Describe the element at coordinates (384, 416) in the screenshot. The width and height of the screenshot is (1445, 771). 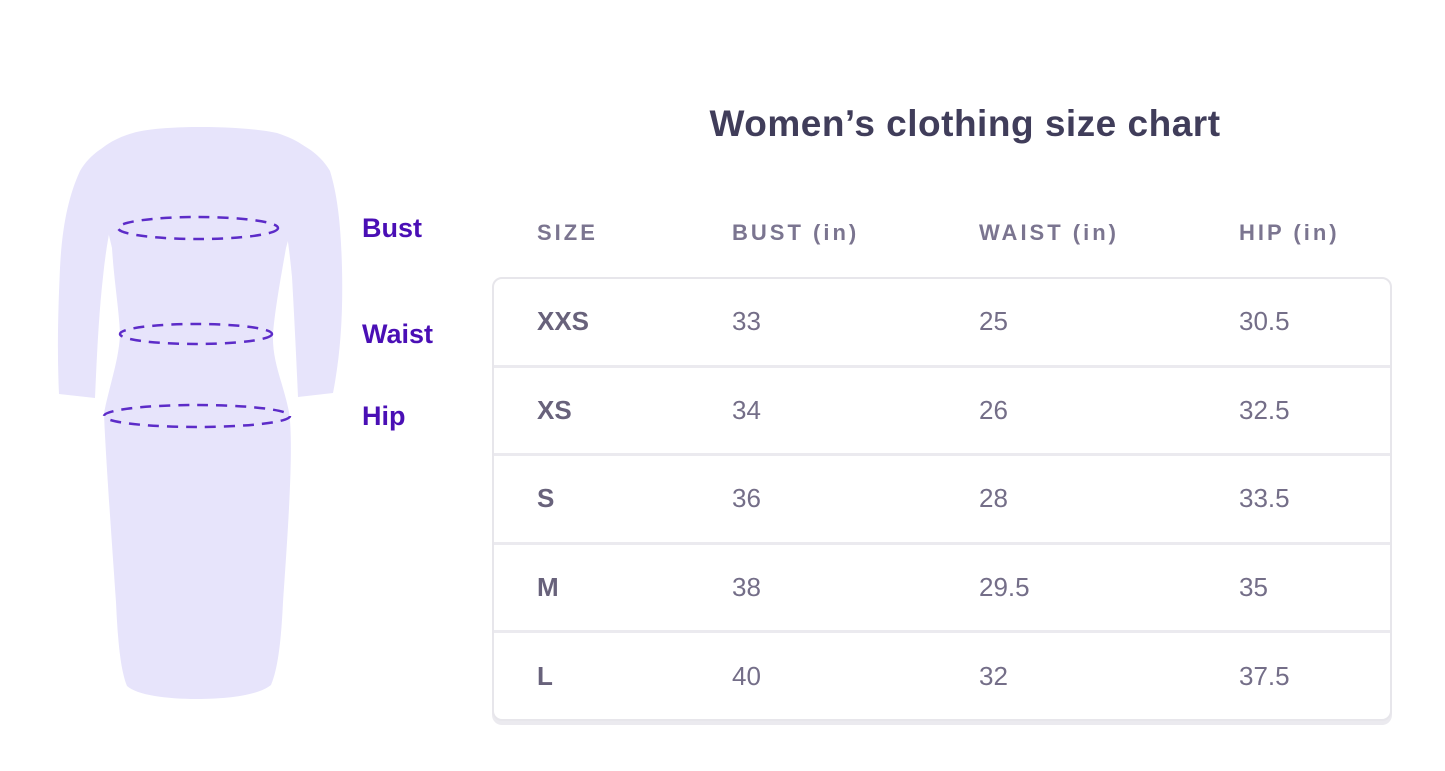
I see `measurement-label-hip: Hip` at that location.